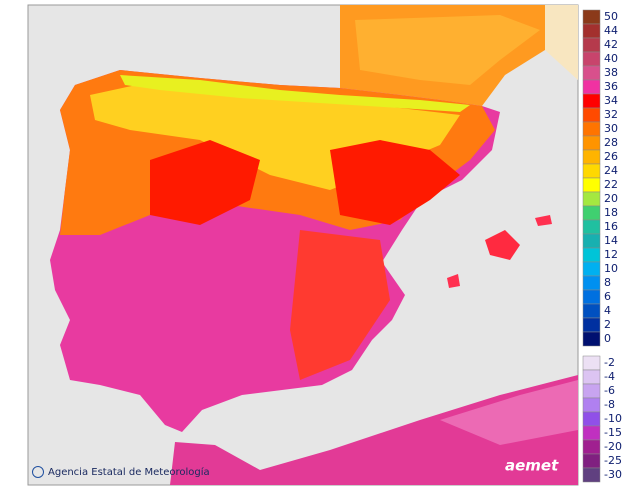 The width and height of the screenshot is (630, 500). What do you see at coordinates (607, 338) in the screenshot?
I see `legend-label: 0` at bounding box center [607, 338].